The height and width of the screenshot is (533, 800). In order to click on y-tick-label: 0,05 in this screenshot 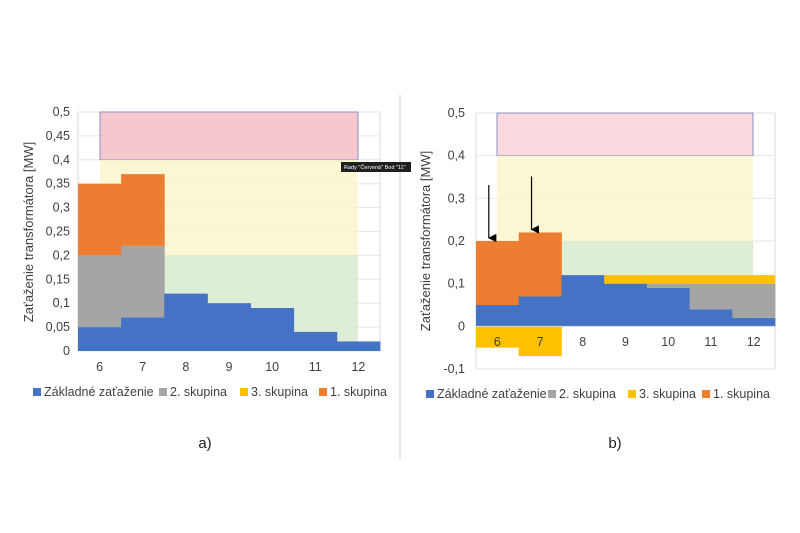, I will do `click(58, 327)`.